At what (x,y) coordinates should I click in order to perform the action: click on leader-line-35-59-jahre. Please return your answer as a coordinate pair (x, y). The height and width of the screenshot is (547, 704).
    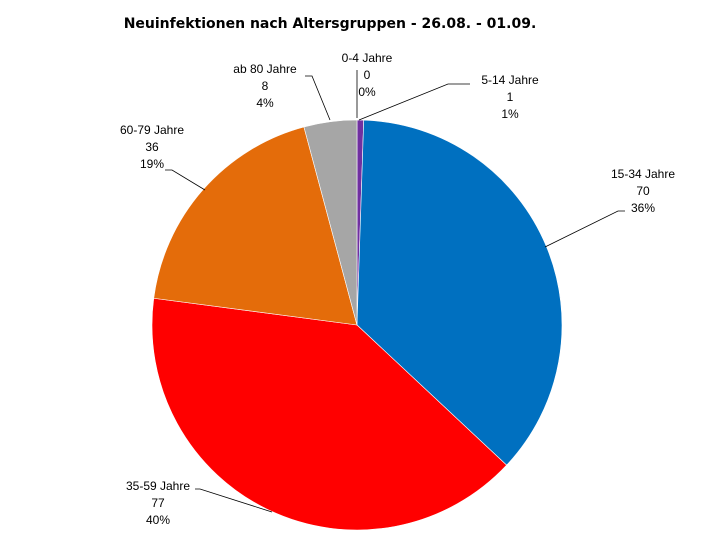
    Looking at the image, I should click on (234, 500).